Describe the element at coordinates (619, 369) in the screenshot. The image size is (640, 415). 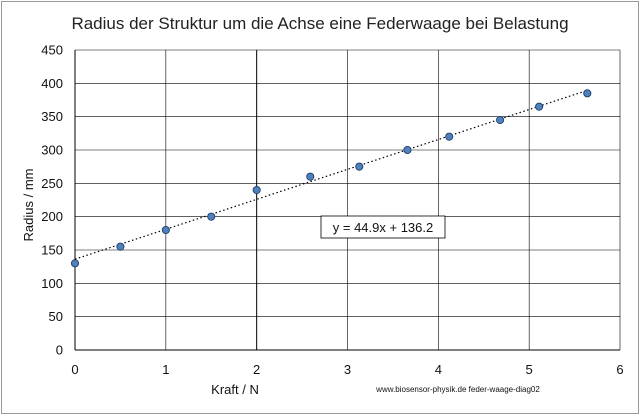
I see `x-tick-label: 6` at that location.